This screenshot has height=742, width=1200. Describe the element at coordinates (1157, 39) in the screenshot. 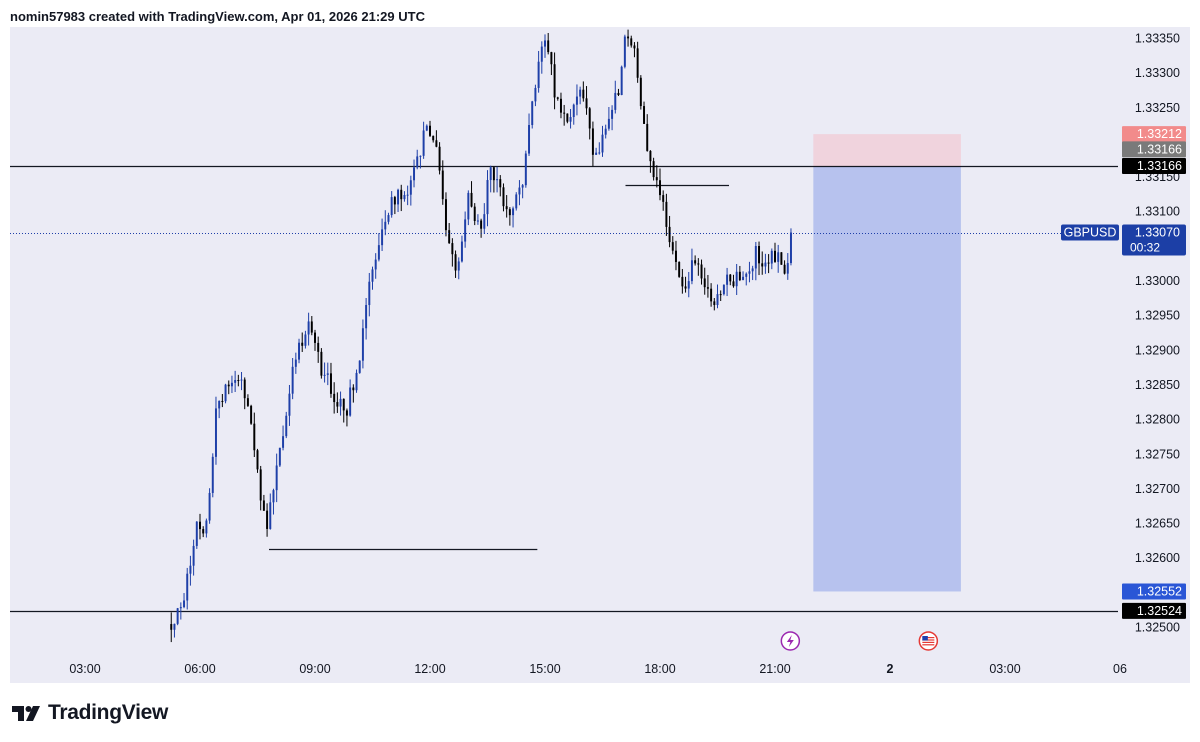

I see `y-tick-label: 1.33350` at that location.